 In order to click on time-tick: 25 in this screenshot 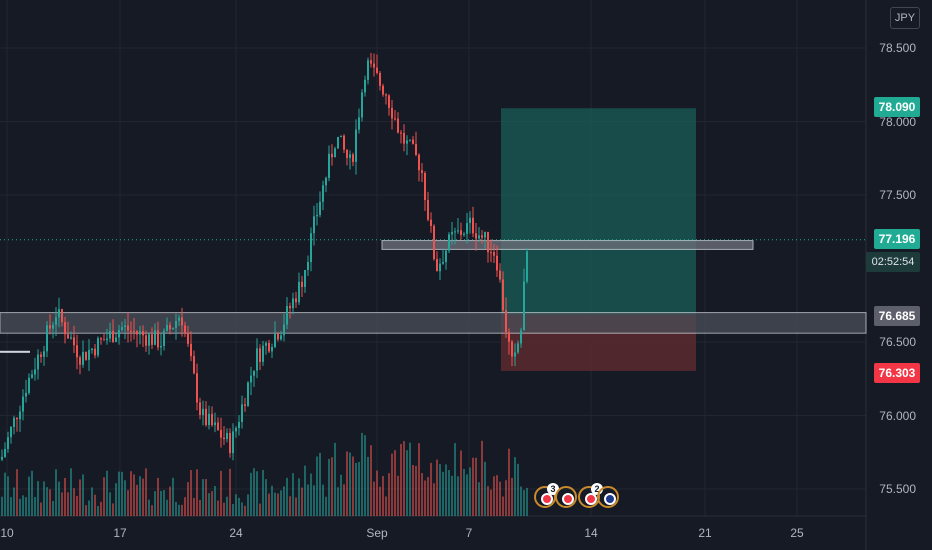, I will do `click(797, 533)`.